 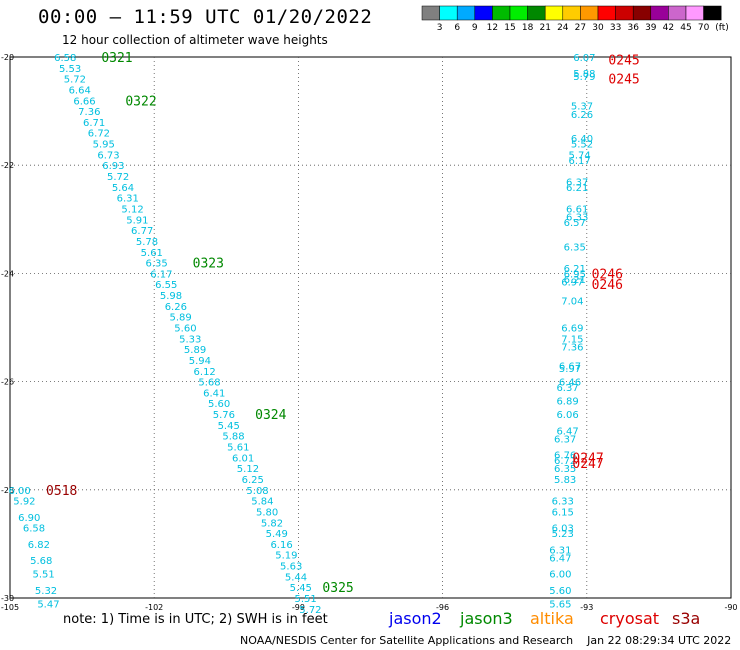 What do you see at coordinates (99, 134) in the screenshot?
I see `wave-height-value: 6.72` at bounding box center [99, 134].